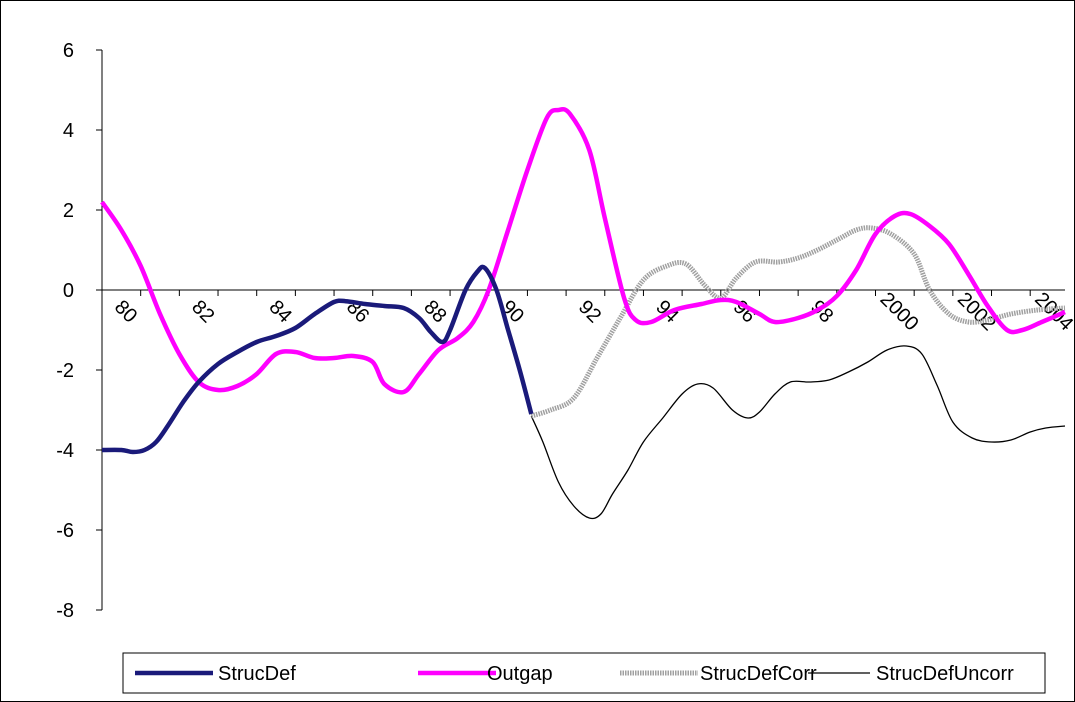  What do you see at coordinates (65, 451) in the screenshot?
I see `y-tick-label: -4` at bounding box center [65, 451].